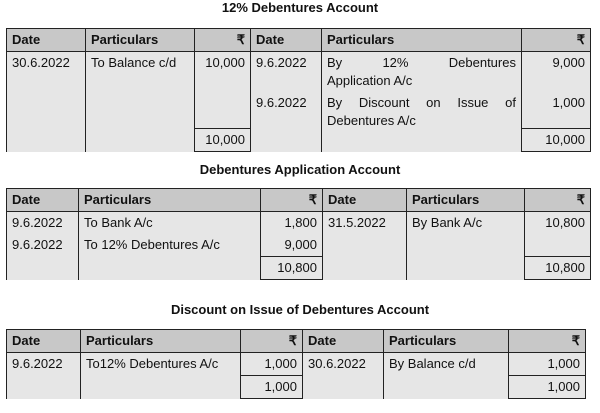  Describe the element at coordinates (343, 375) in the screenshot. I see `credit-date: 30.6.2022` at that location.